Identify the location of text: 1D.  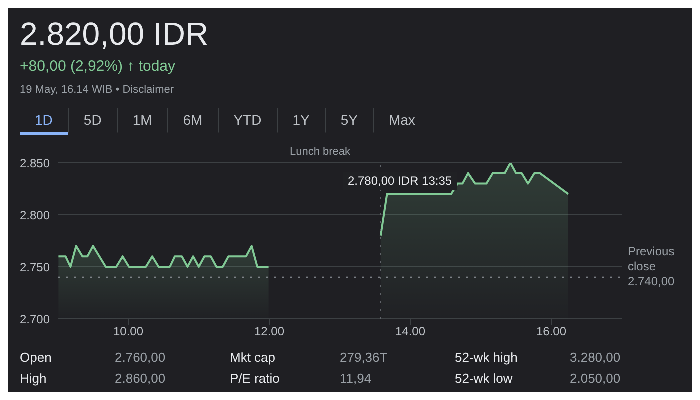
(44, 121).